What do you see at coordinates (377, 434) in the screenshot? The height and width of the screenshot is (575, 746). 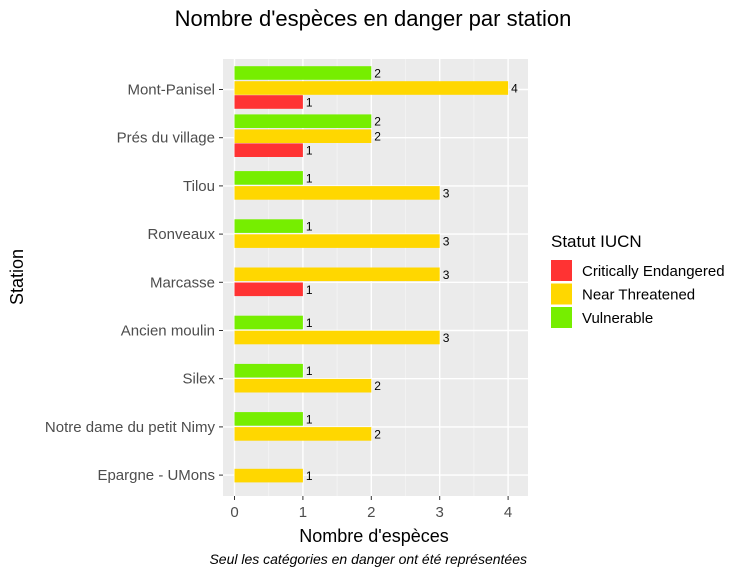 I see `data-label-notre-dame-du-petit-nimy-near-threatened: 2` at bounding box center [377, 434].